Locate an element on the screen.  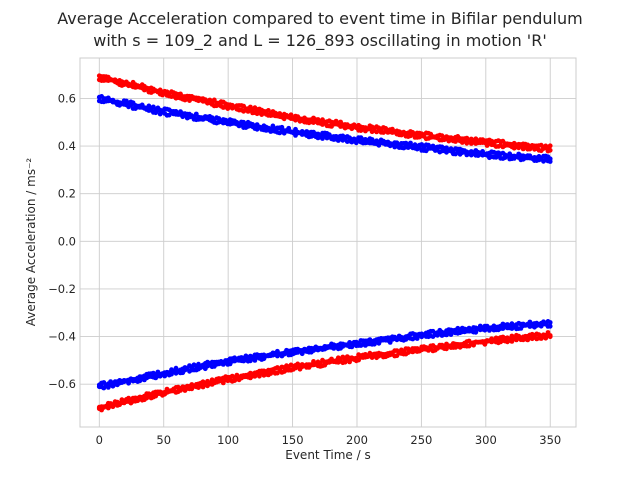
x-tick-label: 50 is located at coordinates (163, 440).